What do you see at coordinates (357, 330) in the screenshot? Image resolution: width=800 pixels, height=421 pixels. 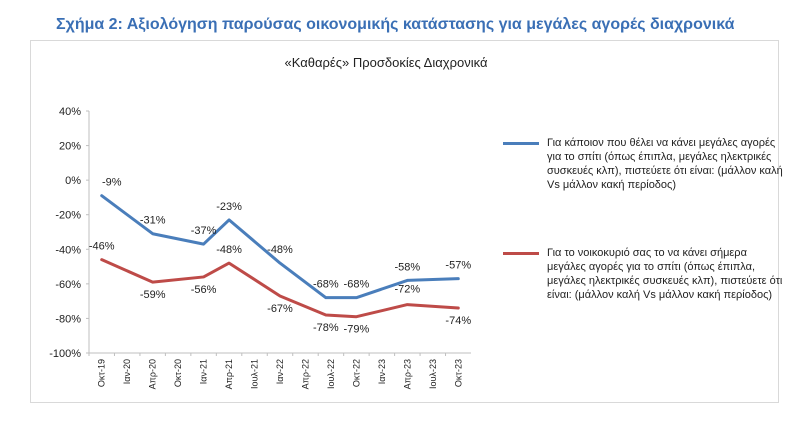 I see `data-label-series-2: -79%` at bounding box center [357, 330].